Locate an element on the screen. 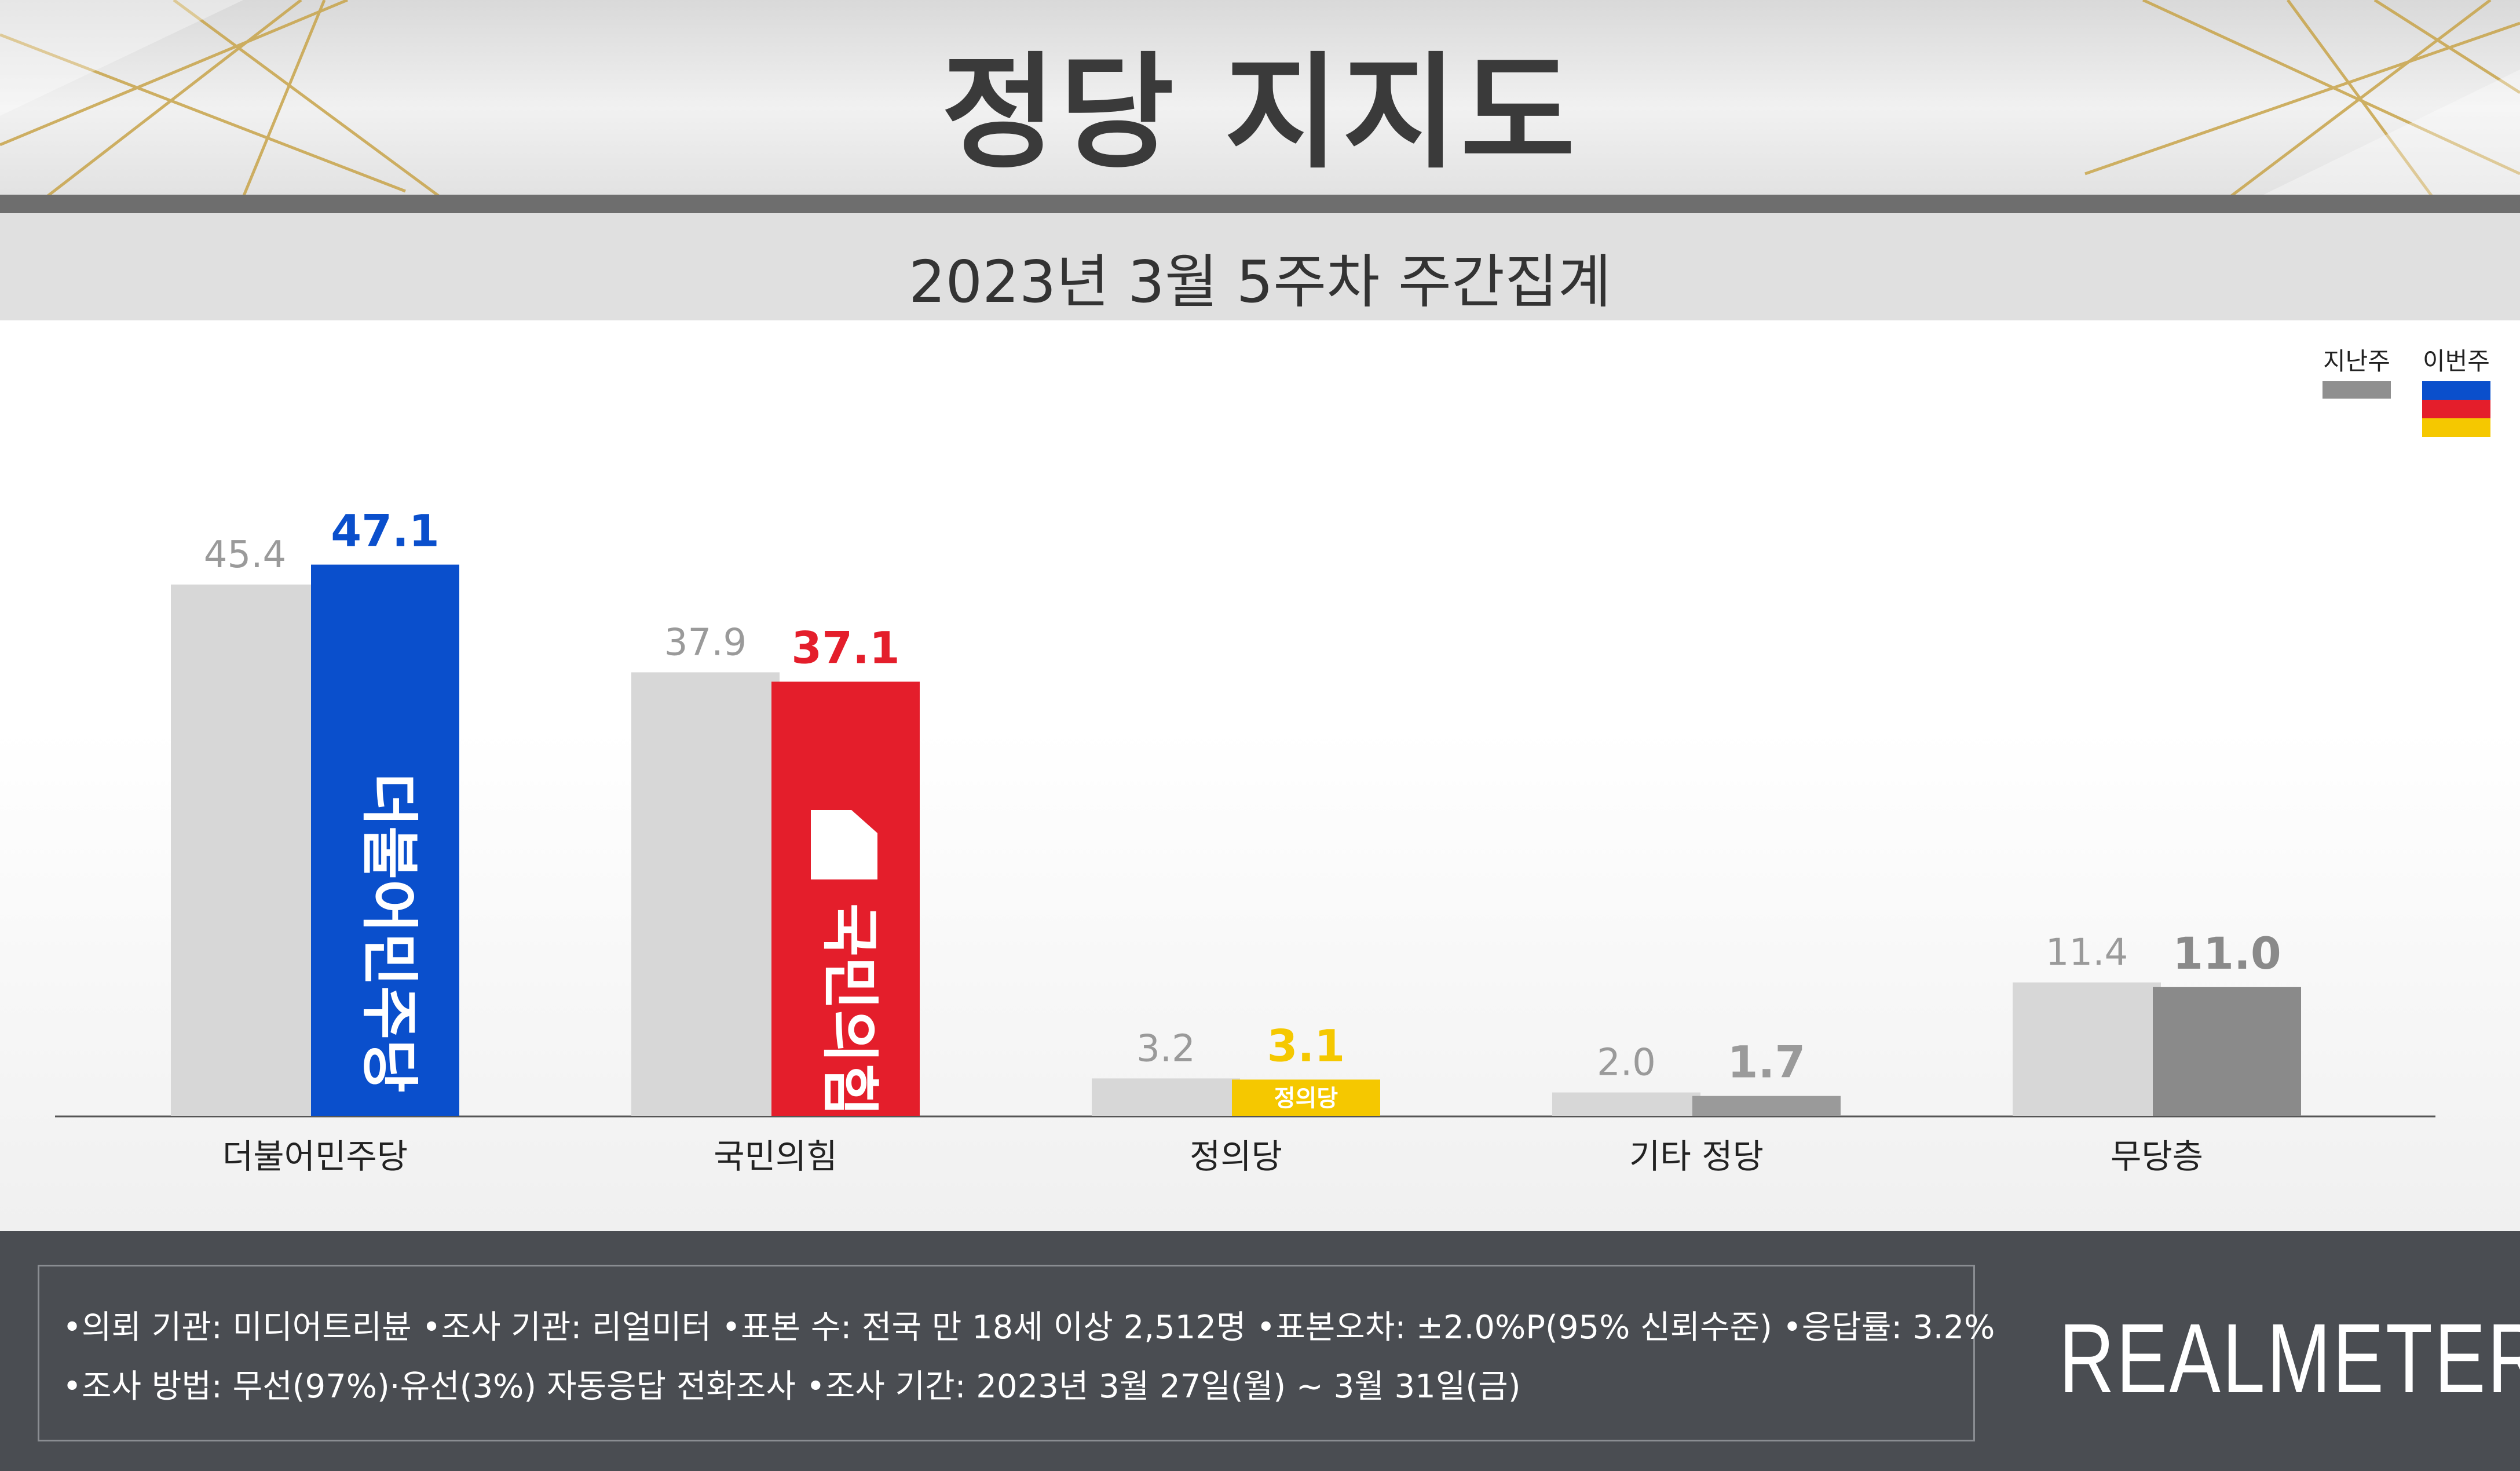  value-label-previous: 2.0 is located at coordinates (1626, 1063).